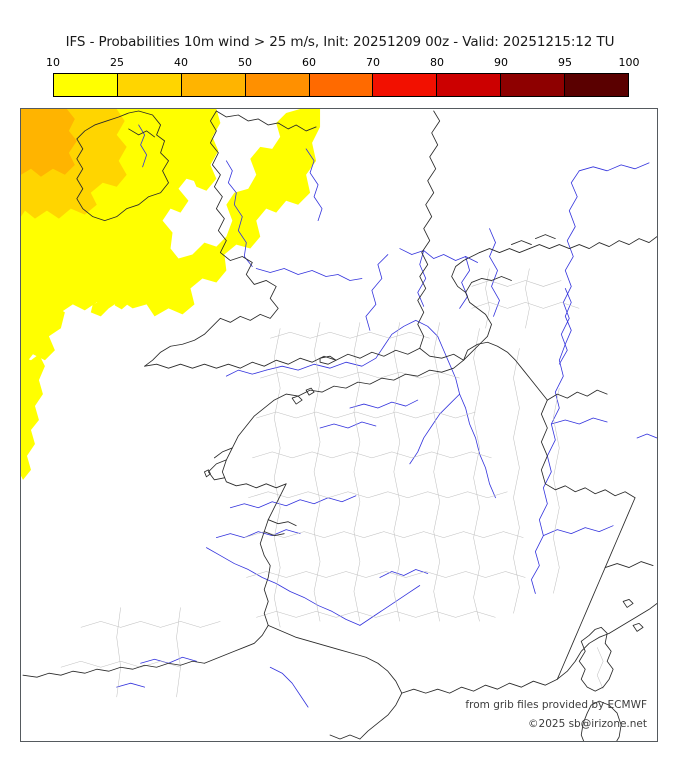 This screenshot has height=758, width=680. I want to click on colorbar-tick-95: 95, so click(565, 62).